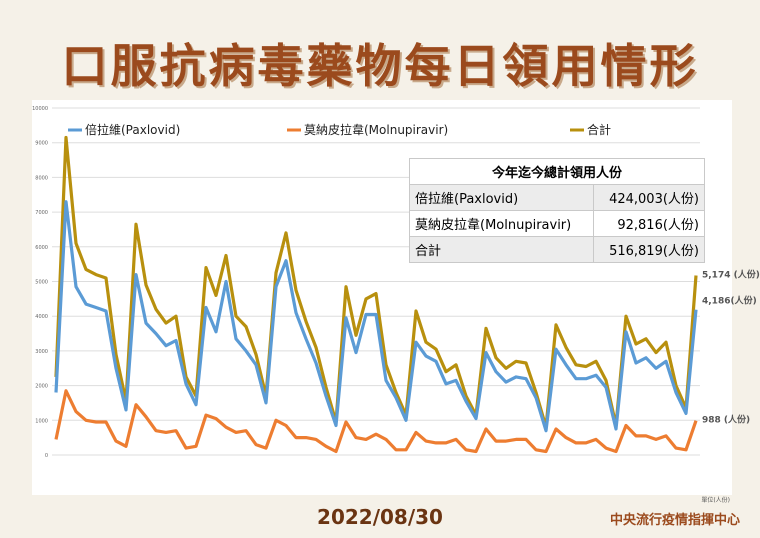 This screenshot has height=538, width=760. What do you see at coordinates (41, 352) in the screenshot?
I see `y-tick-label: 3000` at bounding box center [41, 352].